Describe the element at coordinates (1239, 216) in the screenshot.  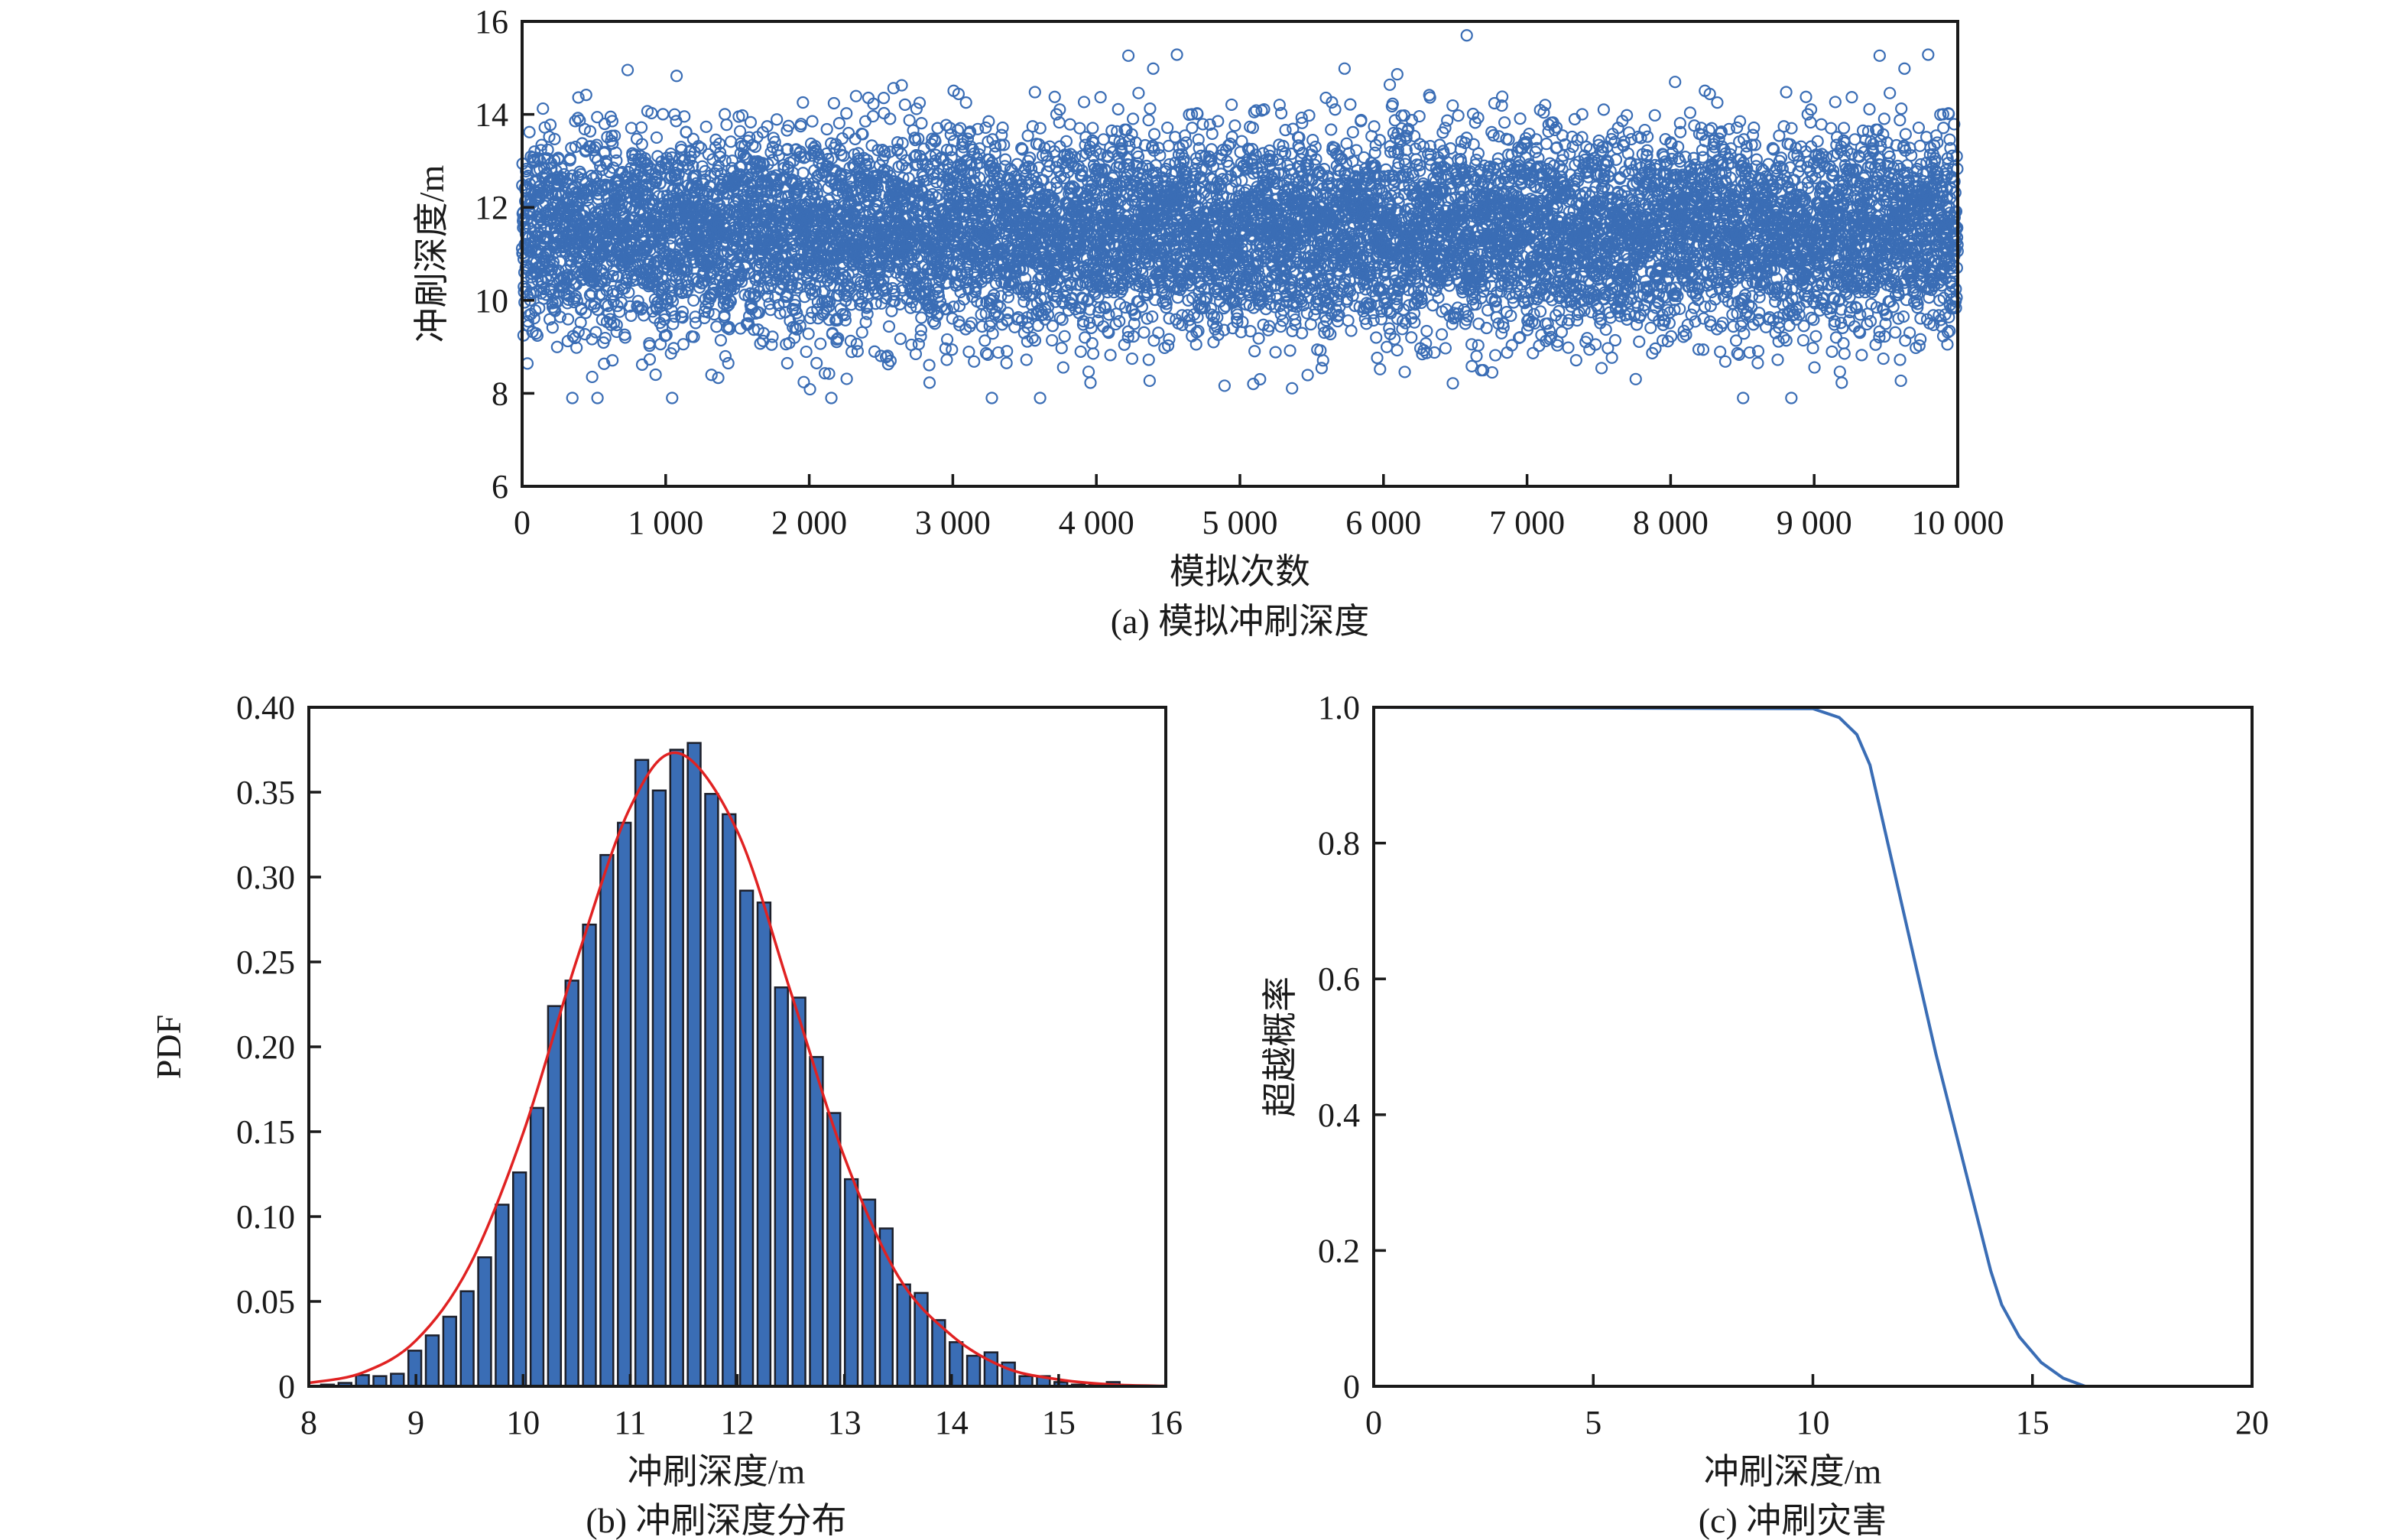
I see `scatter-points` at that location.